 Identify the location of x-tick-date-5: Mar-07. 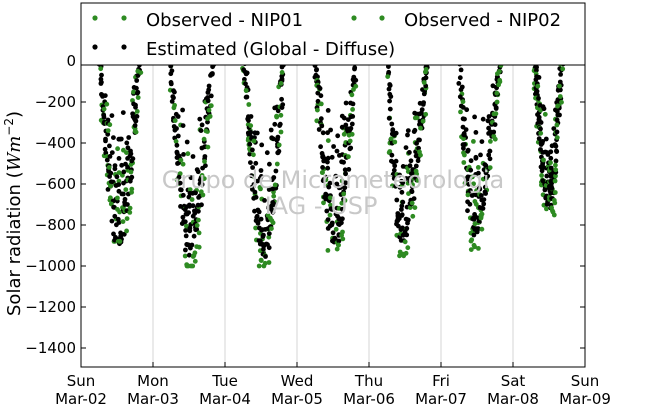
(441, 399).